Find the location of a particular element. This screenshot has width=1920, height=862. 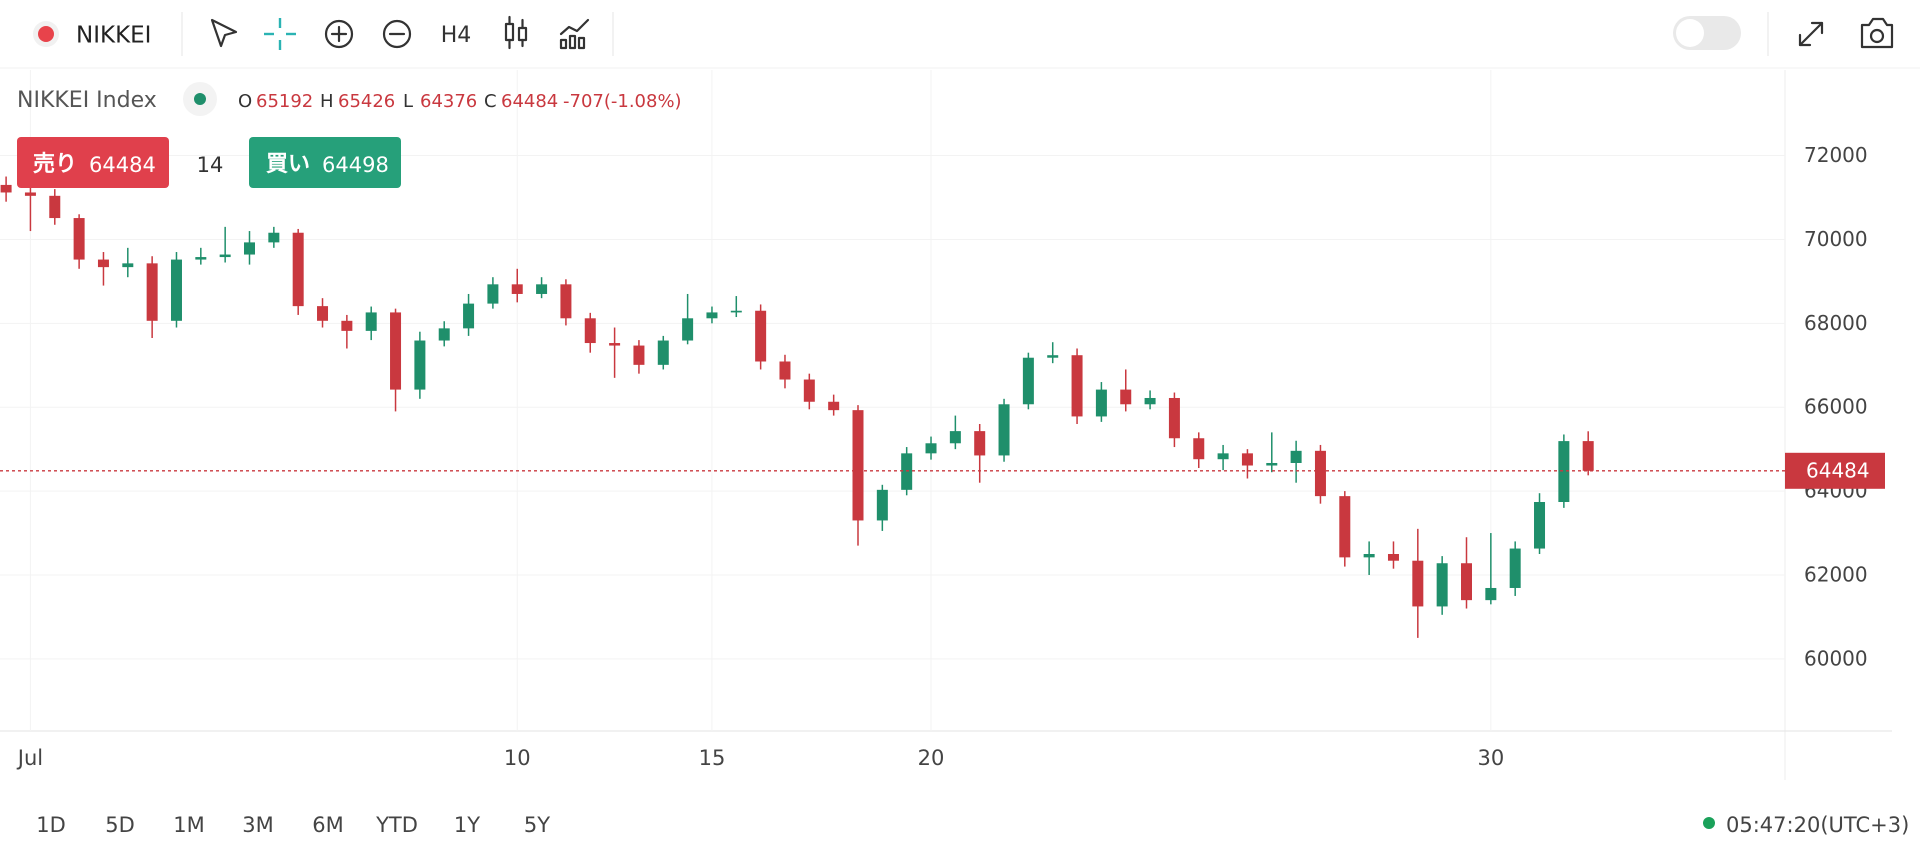

expand-icon is located at coordinates (1811, 34).